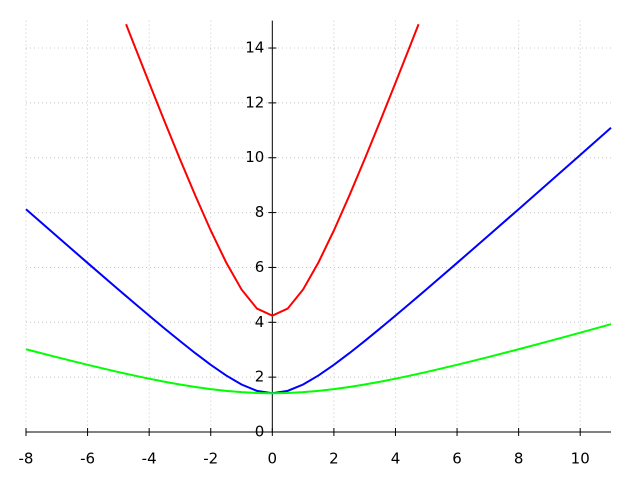  Describe the element at coordinates (149, 459) in the screenshot. I see `x-tick-label: -4` at that location.